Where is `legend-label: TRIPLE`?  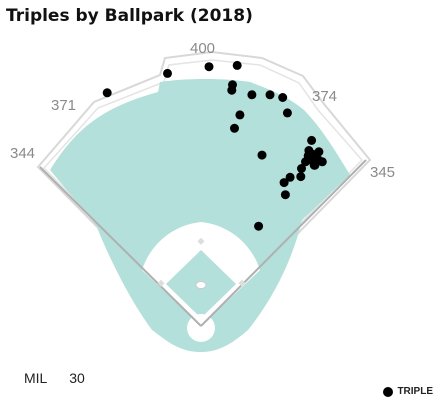
legend-label: TRIPLE is located at coordinates (415, 391).